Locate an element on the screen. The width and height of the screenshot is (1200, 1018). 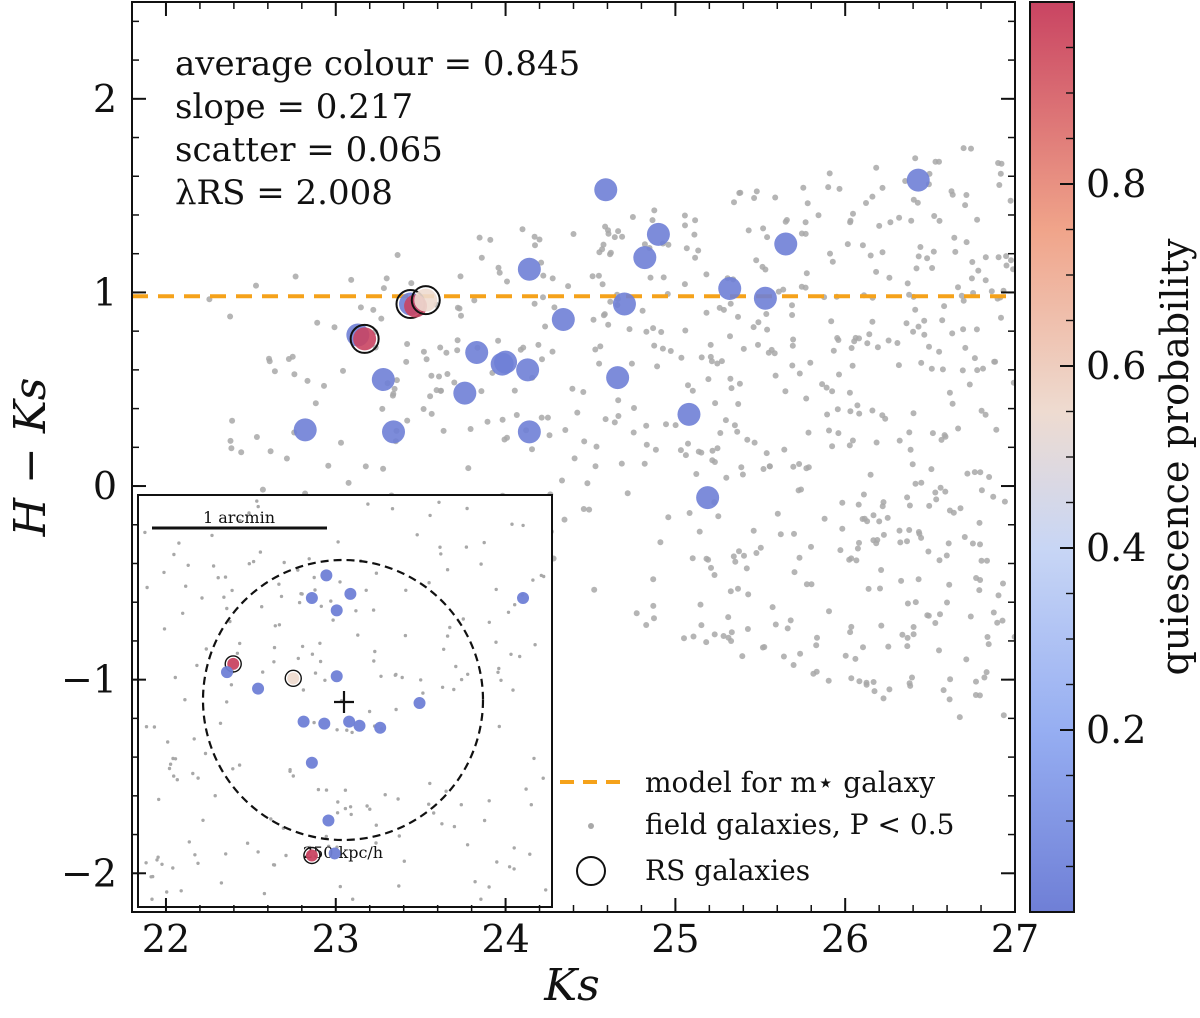
colorbar-label: quiescence probability is located at coordinates (1175, 456).